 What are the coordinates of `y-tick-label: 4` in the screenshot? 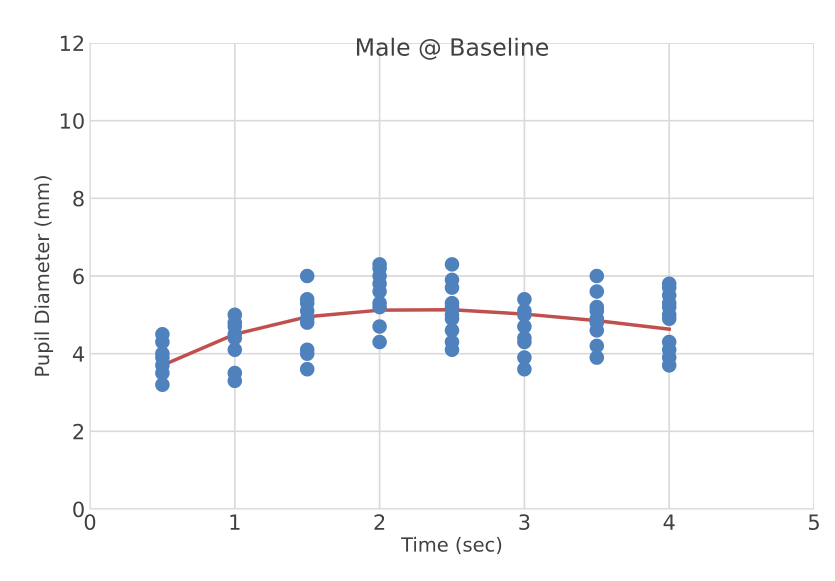 It's located at (78, 354).